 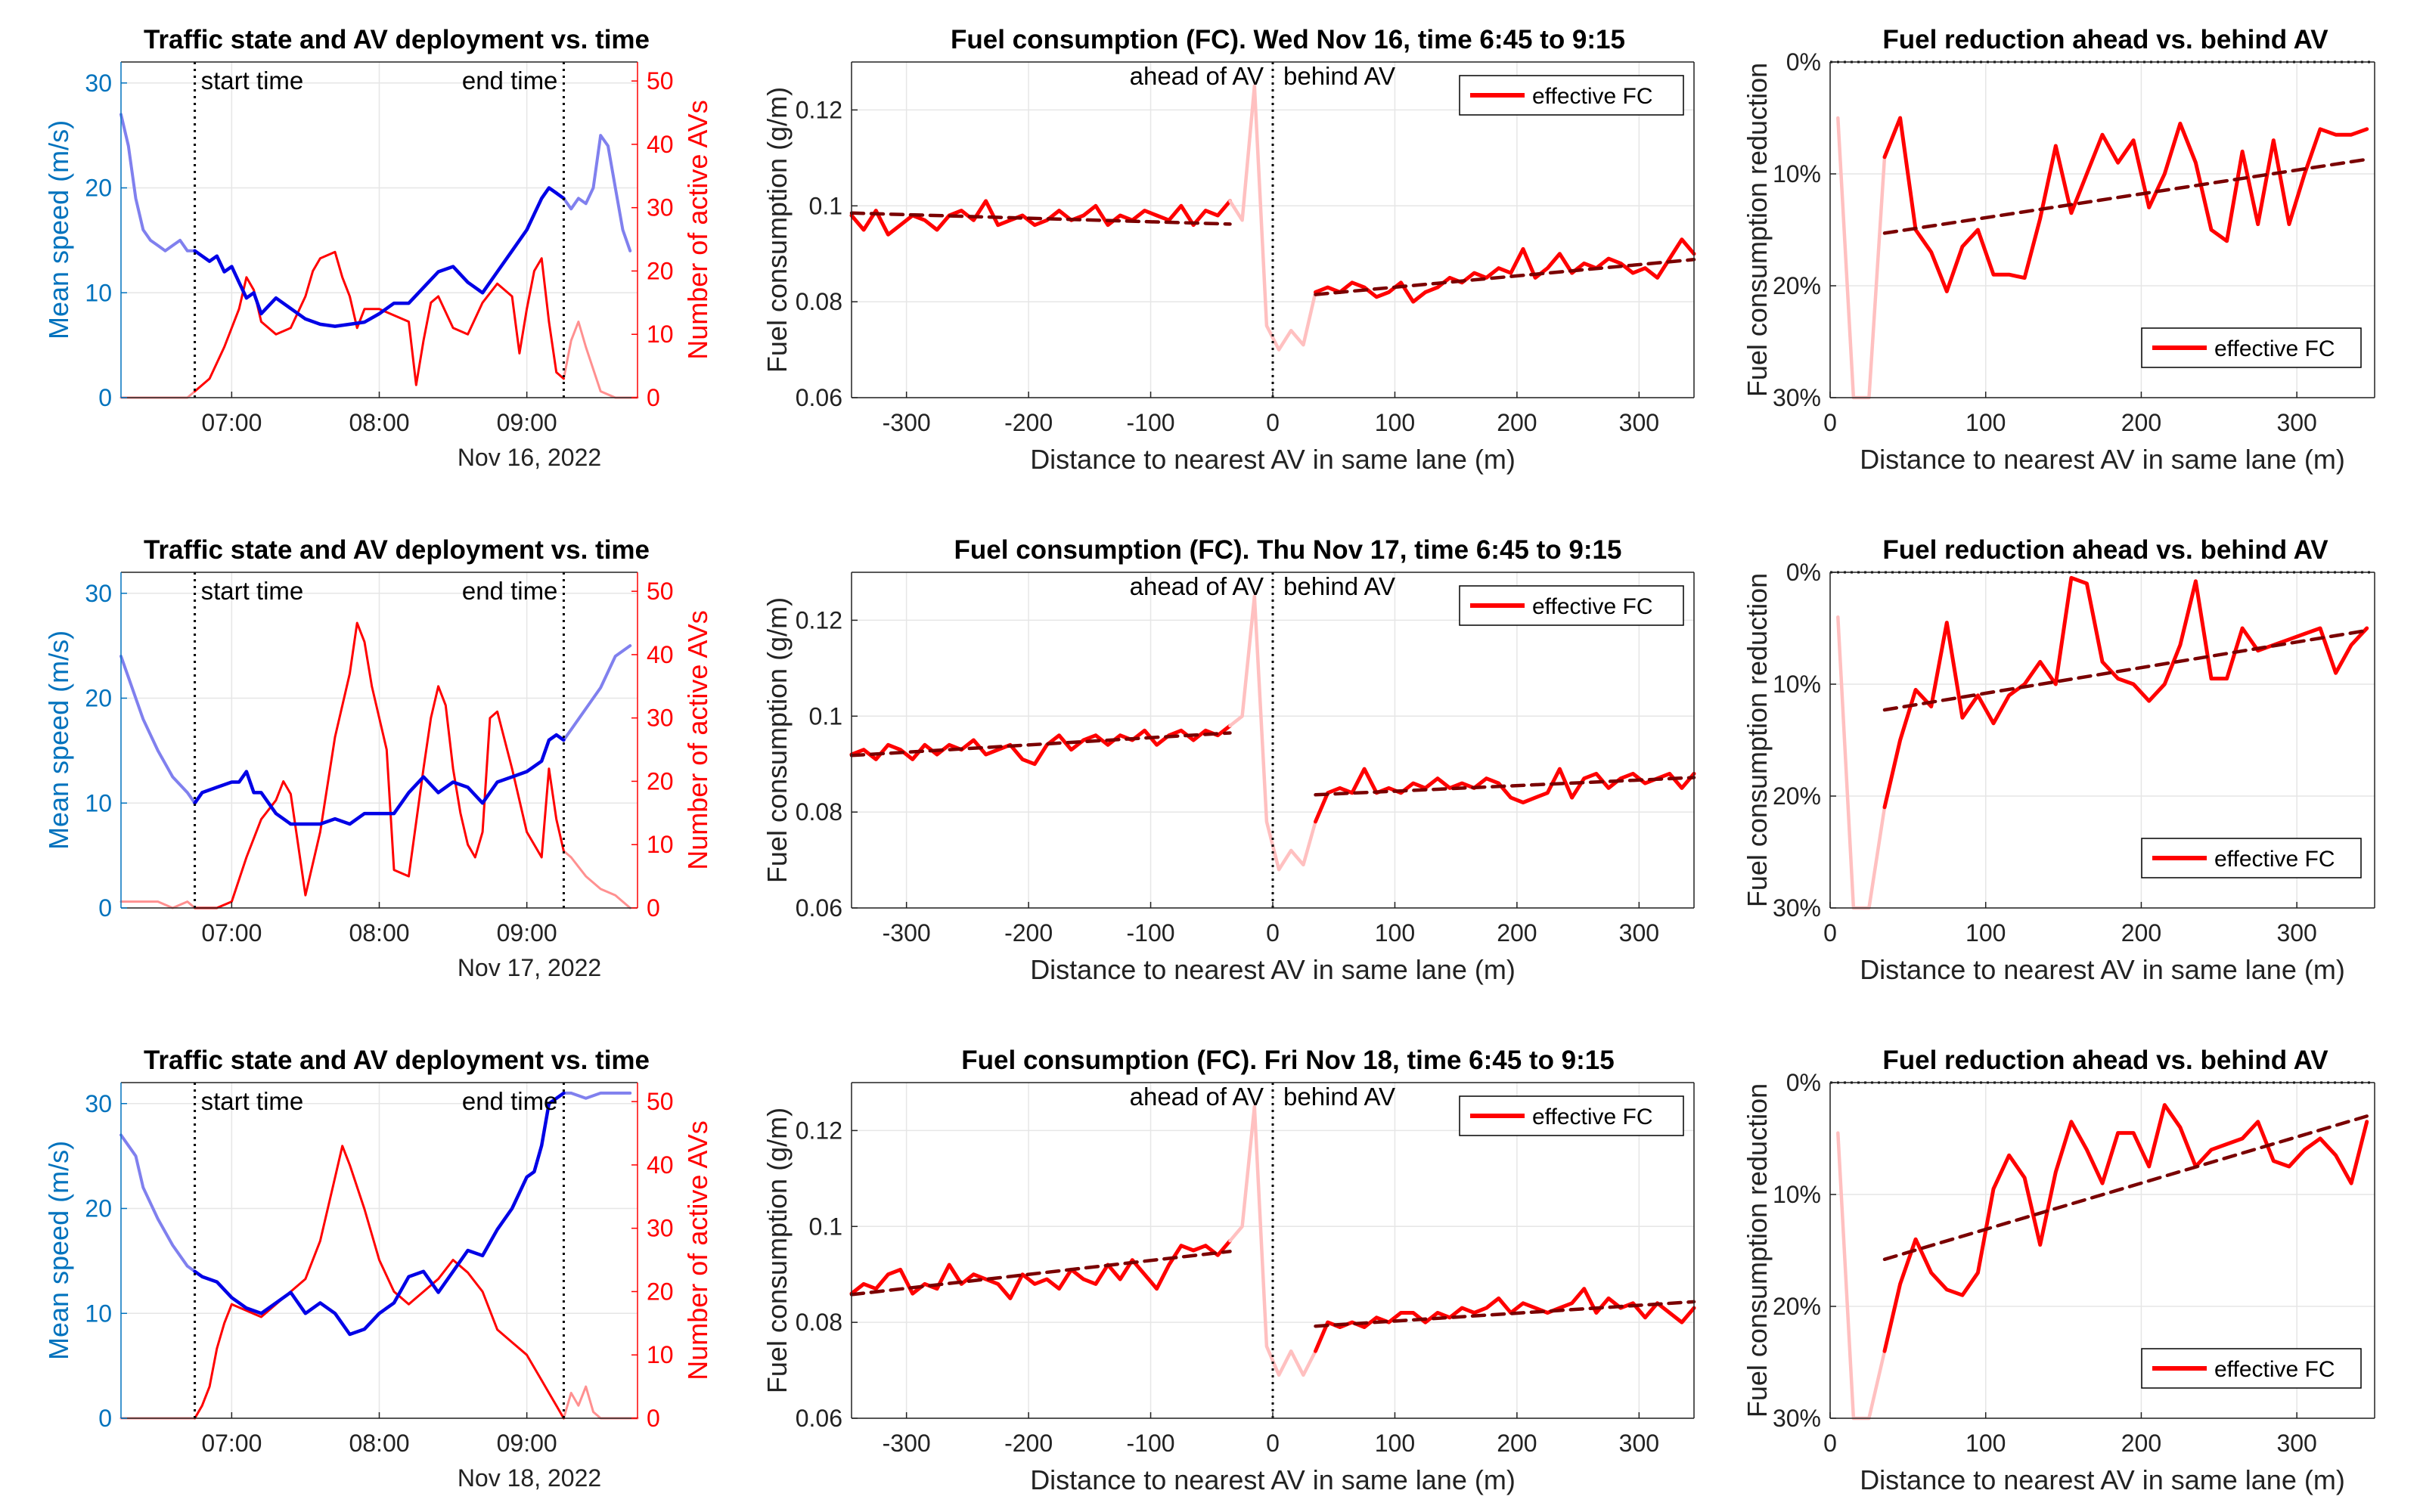 What do you see at coordinates (1197, 76) in the screenshot?
I see `ahead-label: ahead of AV` at bounding box center [1197, 76].